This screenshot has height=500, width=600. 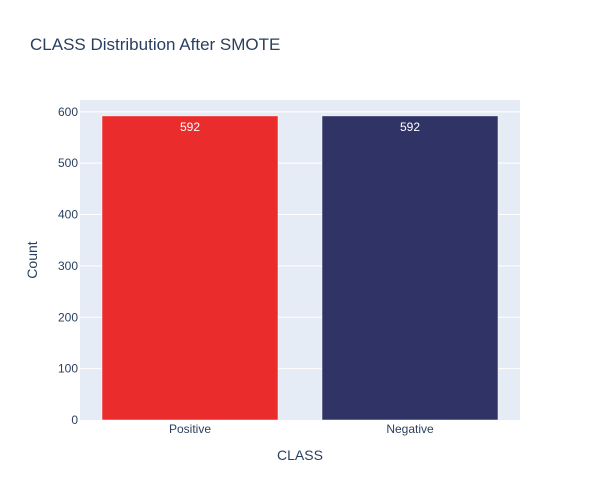 I want to click on y-tick-label: 0, so click(x=74, y=420).